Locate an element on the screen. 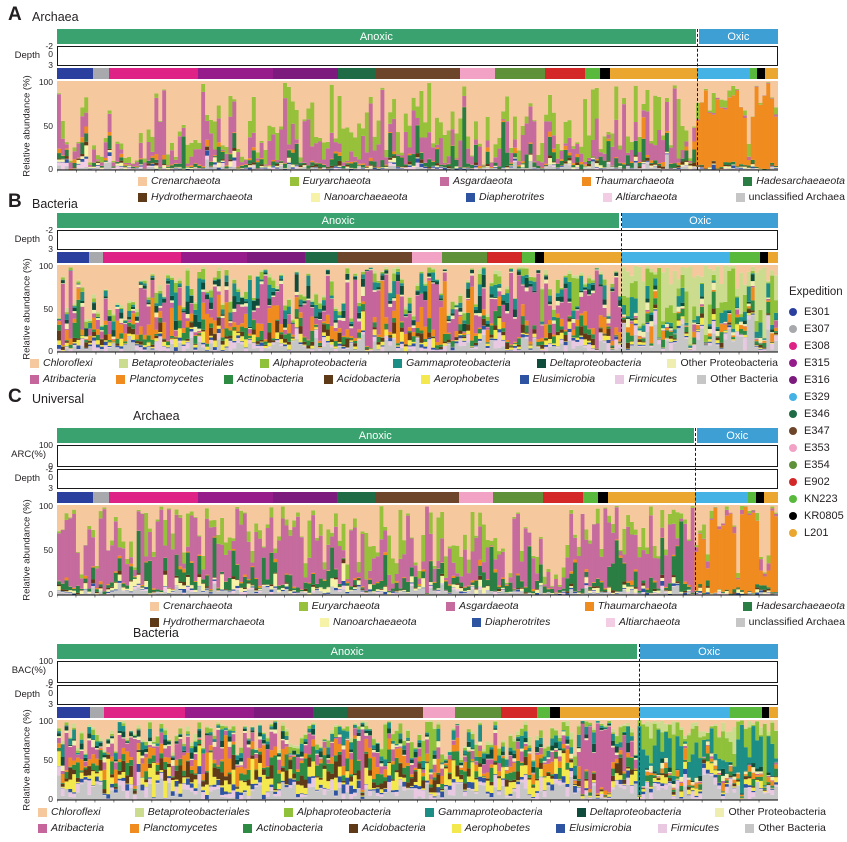 The image size is (847, 842). legend-item-diapherotrites: Diapherotrites is located at coordinates (505, 197).